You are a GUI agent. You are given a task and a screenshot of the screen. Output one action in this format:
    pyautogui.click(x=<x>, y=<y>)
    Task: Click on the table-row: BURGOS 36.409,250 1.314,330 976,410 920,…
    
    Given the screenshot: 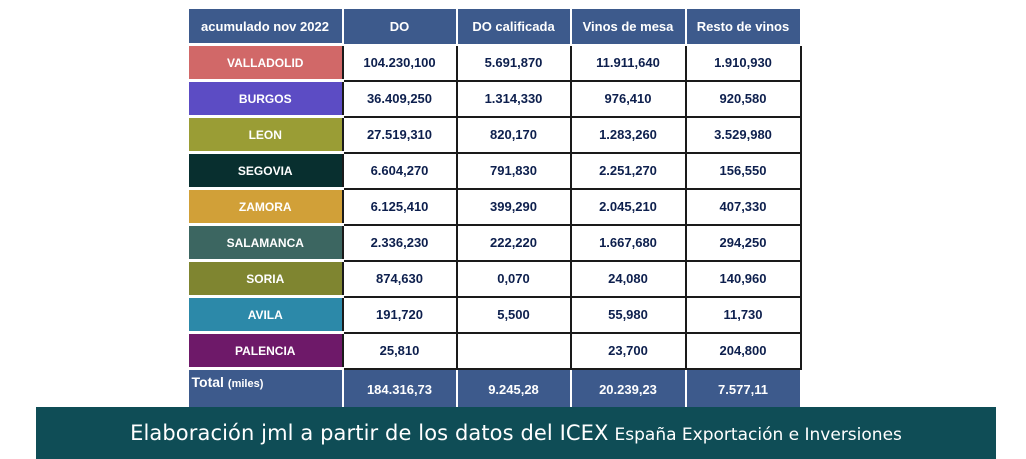 What is the action you would take?
    pyautogui.click(x=494, y=98)
    